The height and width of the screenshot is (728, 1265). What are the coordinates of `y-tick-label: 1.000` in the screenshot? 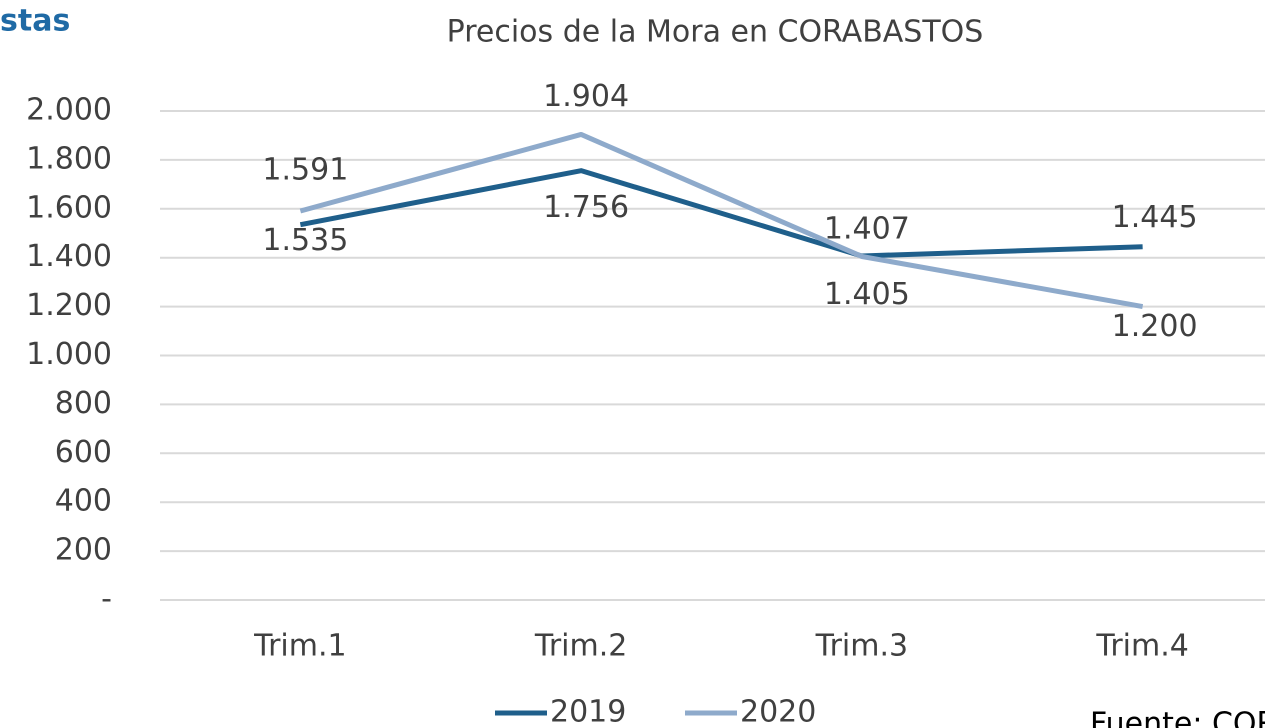 It's located at (69, 354).